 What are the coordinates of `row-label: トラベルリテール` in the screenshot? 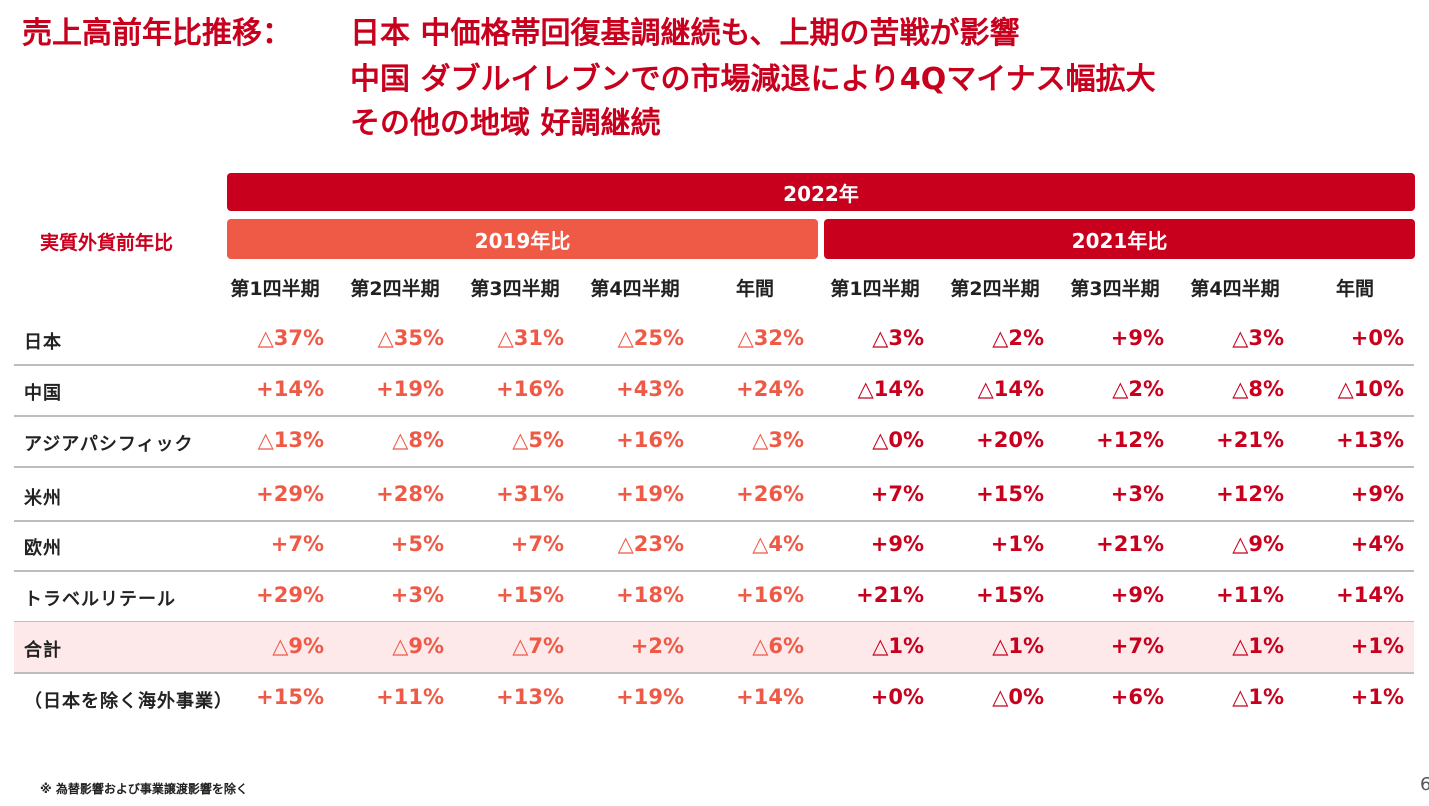 It's located at (100, 599).